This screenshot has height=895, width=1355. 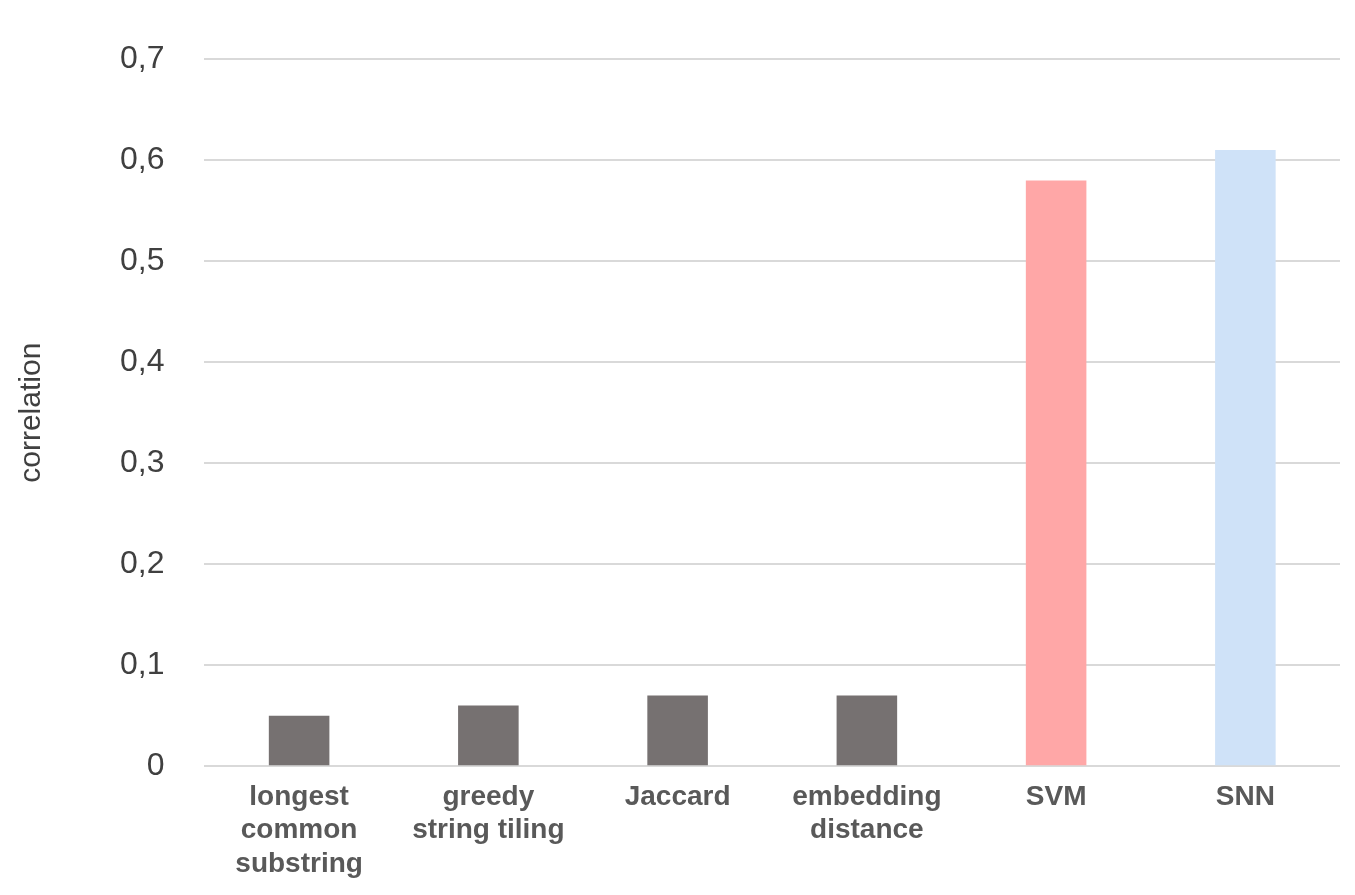 I want to click on y-tick-label: 0, so click(x=155, y=764).